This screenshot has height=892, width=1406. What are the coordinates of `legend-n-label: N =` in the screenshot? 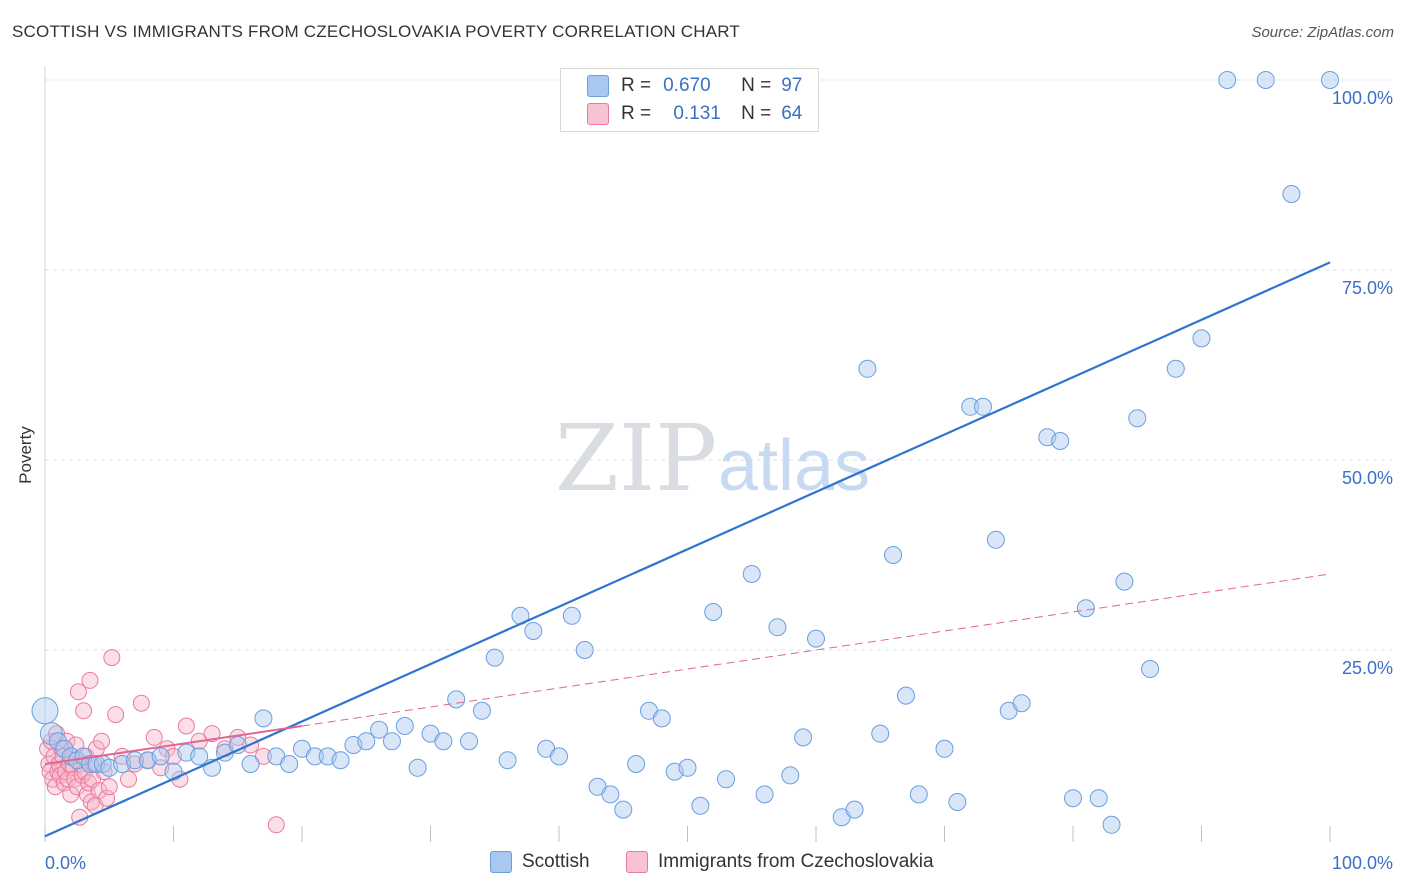 It's located at (756, 85).